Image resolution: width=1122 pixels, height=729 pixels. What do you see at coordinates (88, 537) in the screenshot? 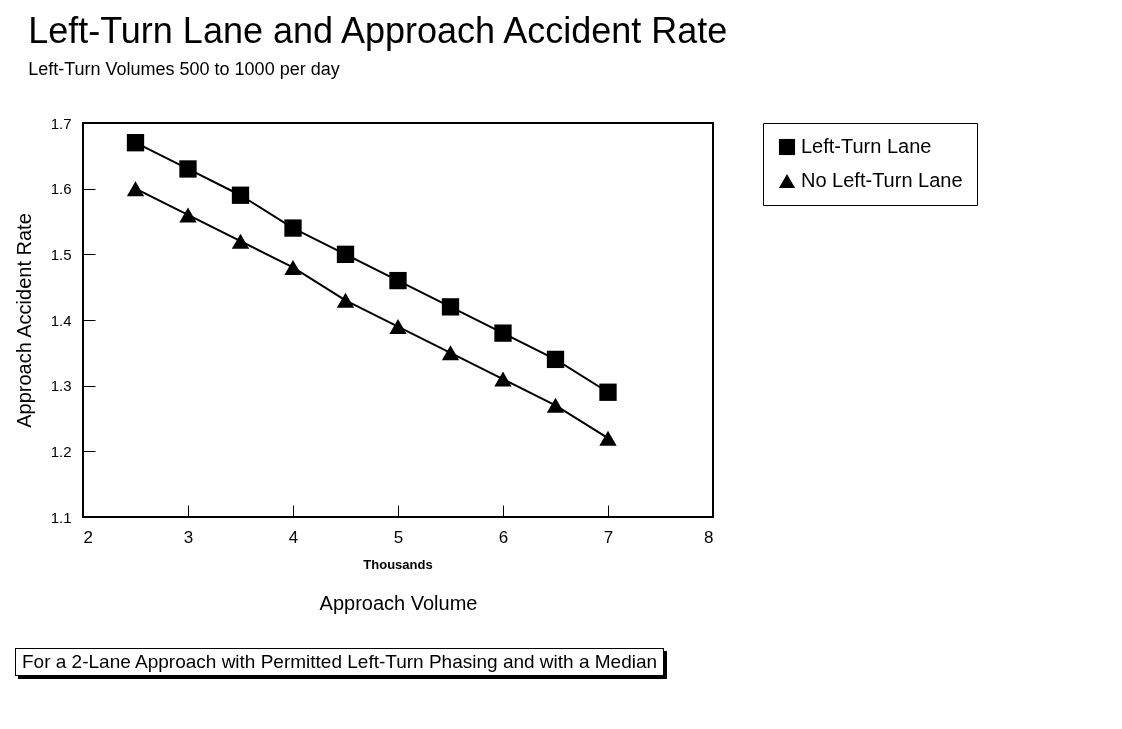
I see `x-tick-label: 2` at bounding box center [88, 537].